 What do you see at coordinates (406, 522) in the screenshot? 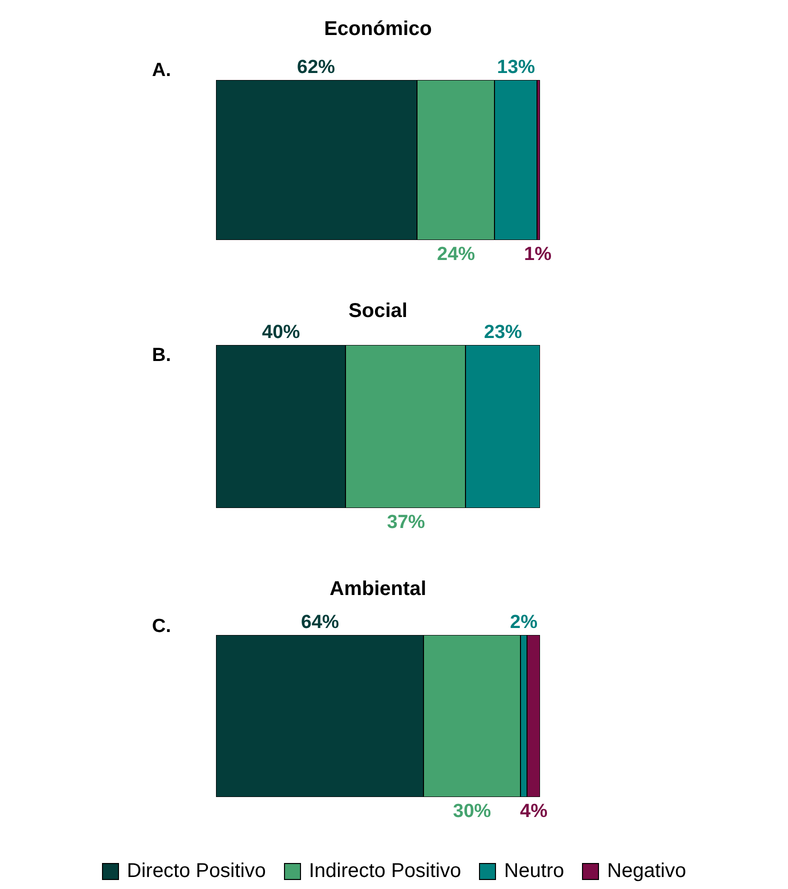
I see `data-label: 37%` at bounding box center [406, 522].